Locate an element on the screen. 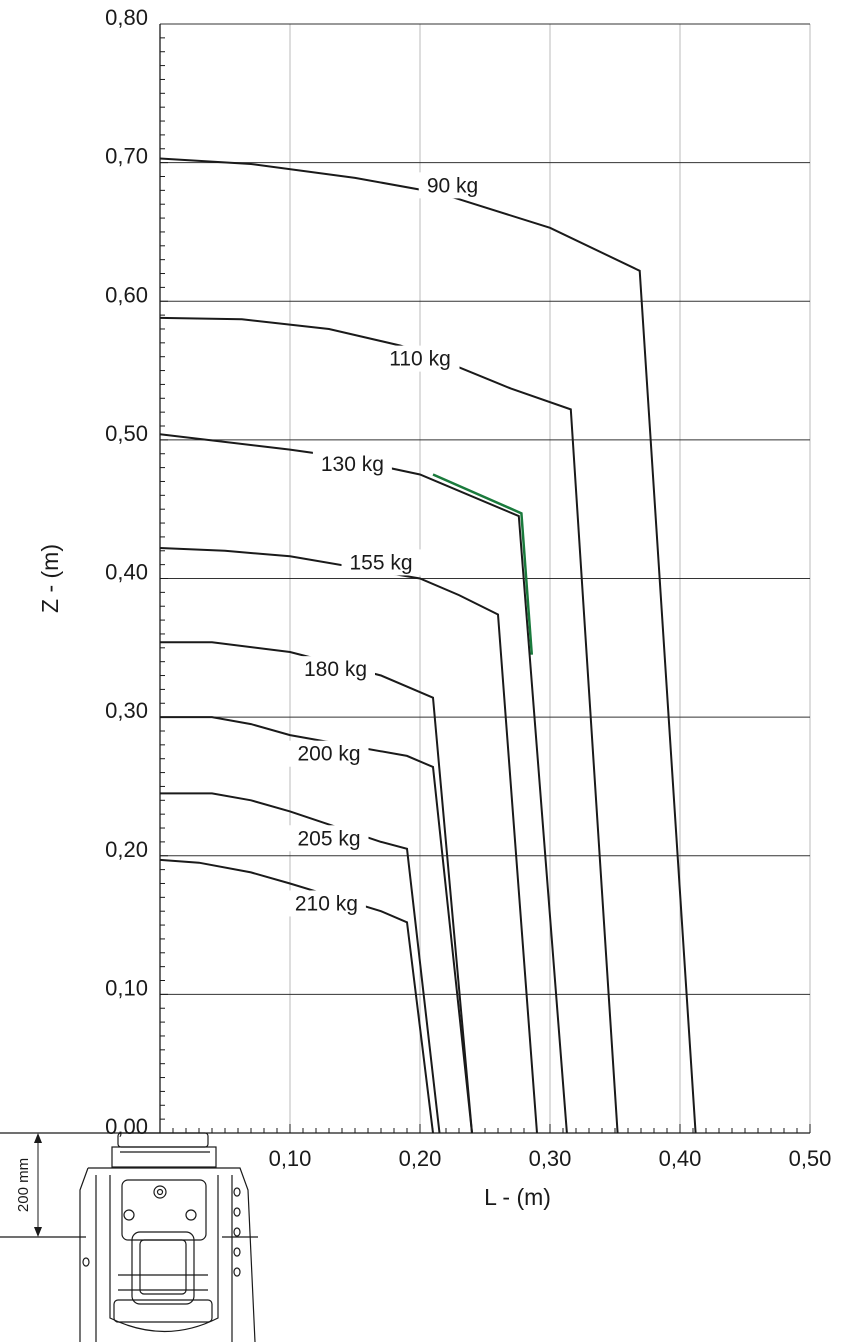  y-tick-label: 0,20 is located at coordinates (126, 849).